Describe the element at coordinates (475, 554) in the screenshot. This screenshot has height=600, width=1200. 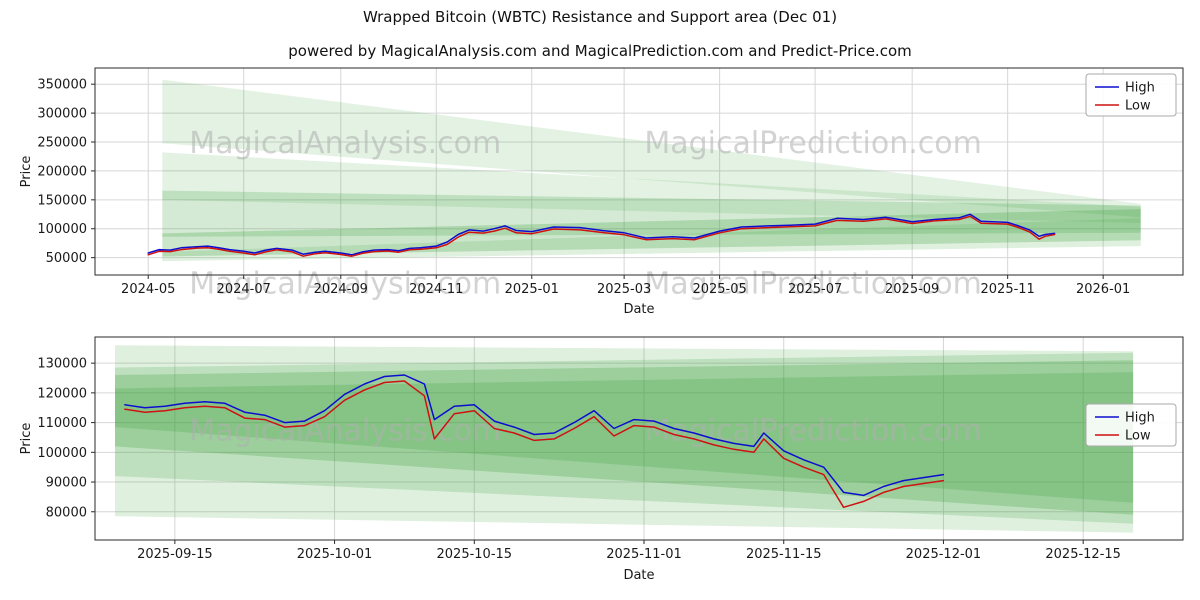
I see `x-tick-label: 2025-10-15` at that location.